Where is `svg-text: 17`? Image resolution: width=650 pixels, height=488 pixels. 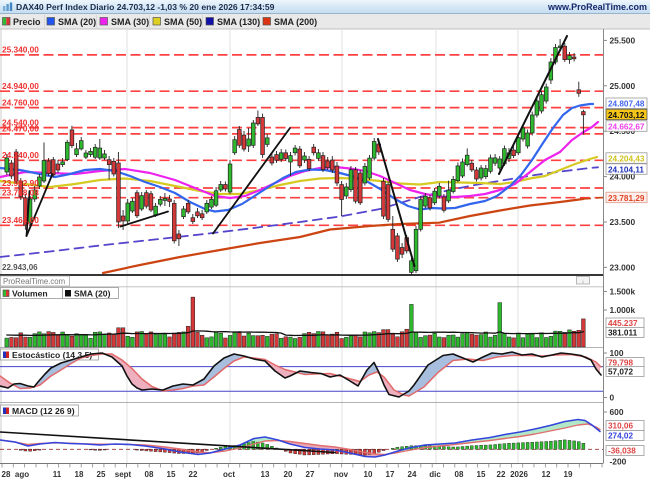 svg-text: 17 is located at coordinates (390, 474).